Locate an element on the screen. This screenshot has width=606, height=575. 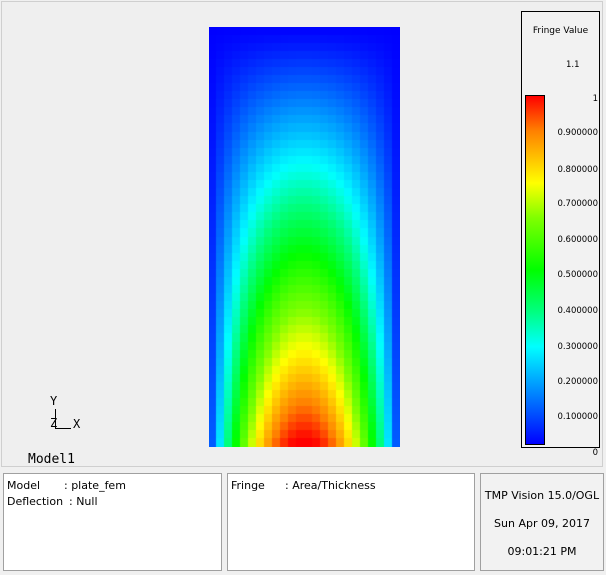
legend-color-bar is located at coordinates (535, 270).